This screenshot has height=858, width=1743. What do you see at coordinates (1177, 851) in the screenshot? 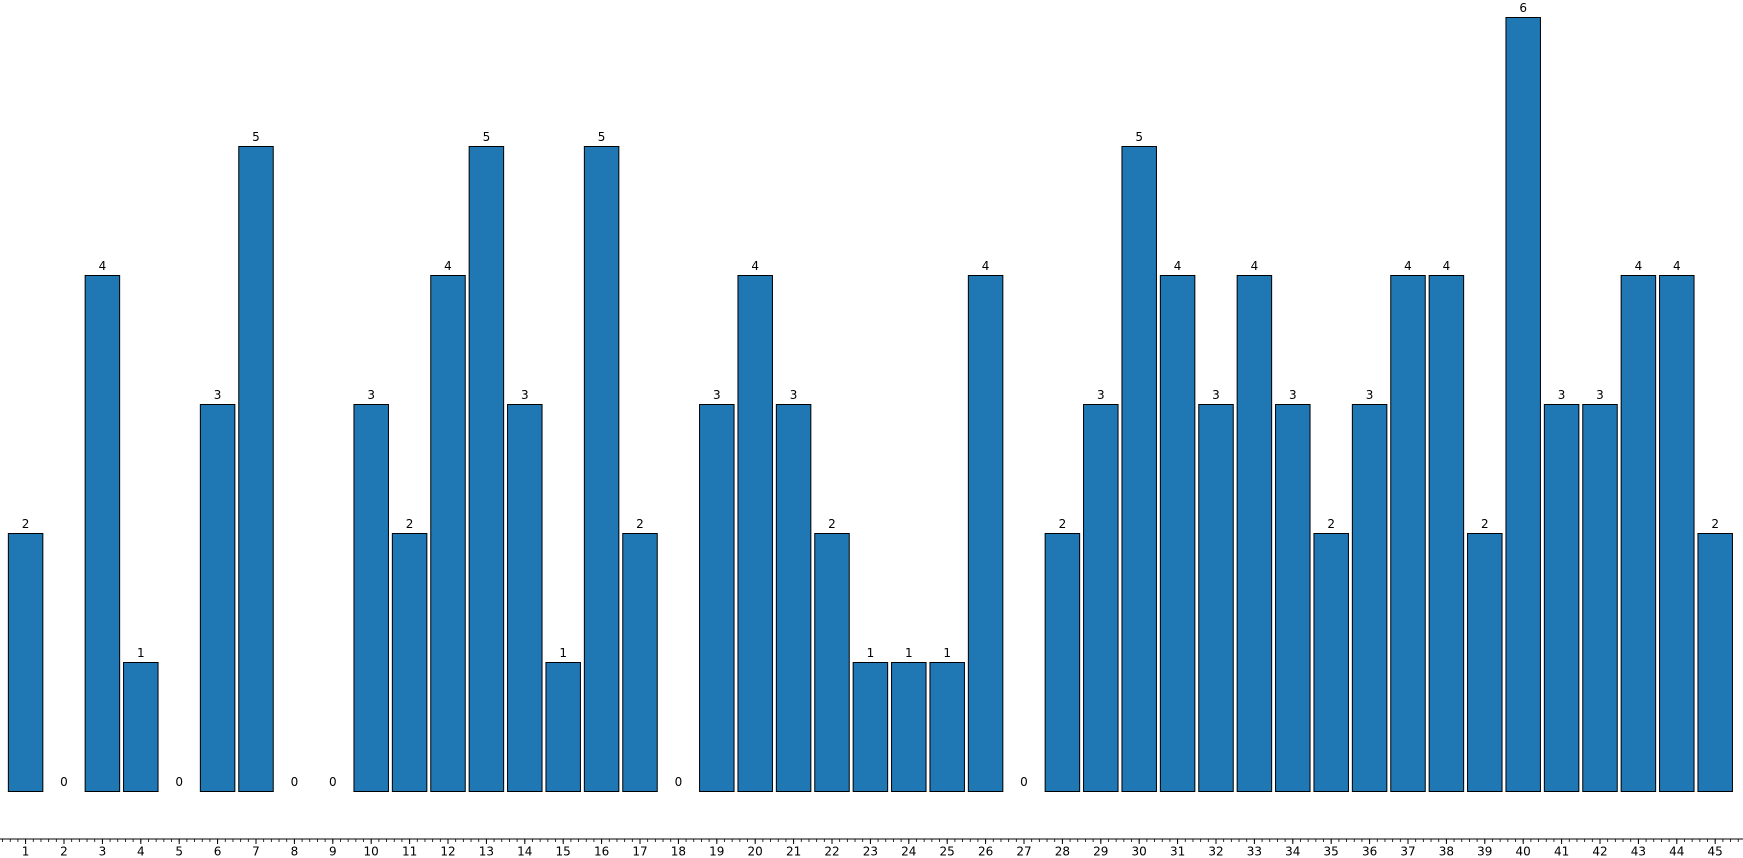
I see `x-tick-label: 31` at bounding box center [1177, 851].